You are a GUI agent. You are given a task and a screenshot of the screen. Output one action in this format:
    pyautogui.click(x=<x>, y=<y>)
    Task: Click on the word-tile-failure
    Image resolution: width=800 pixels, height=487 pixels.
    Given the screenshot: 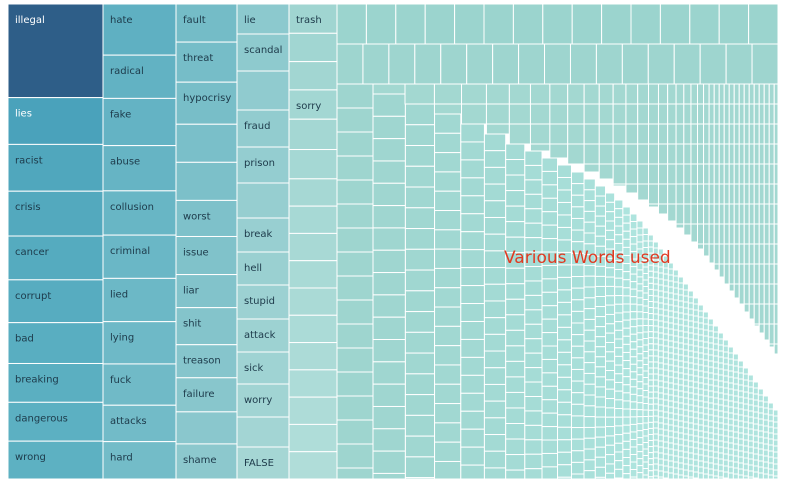 What is the action you would take?
    pyautogui.click(x=206, y=395)
    